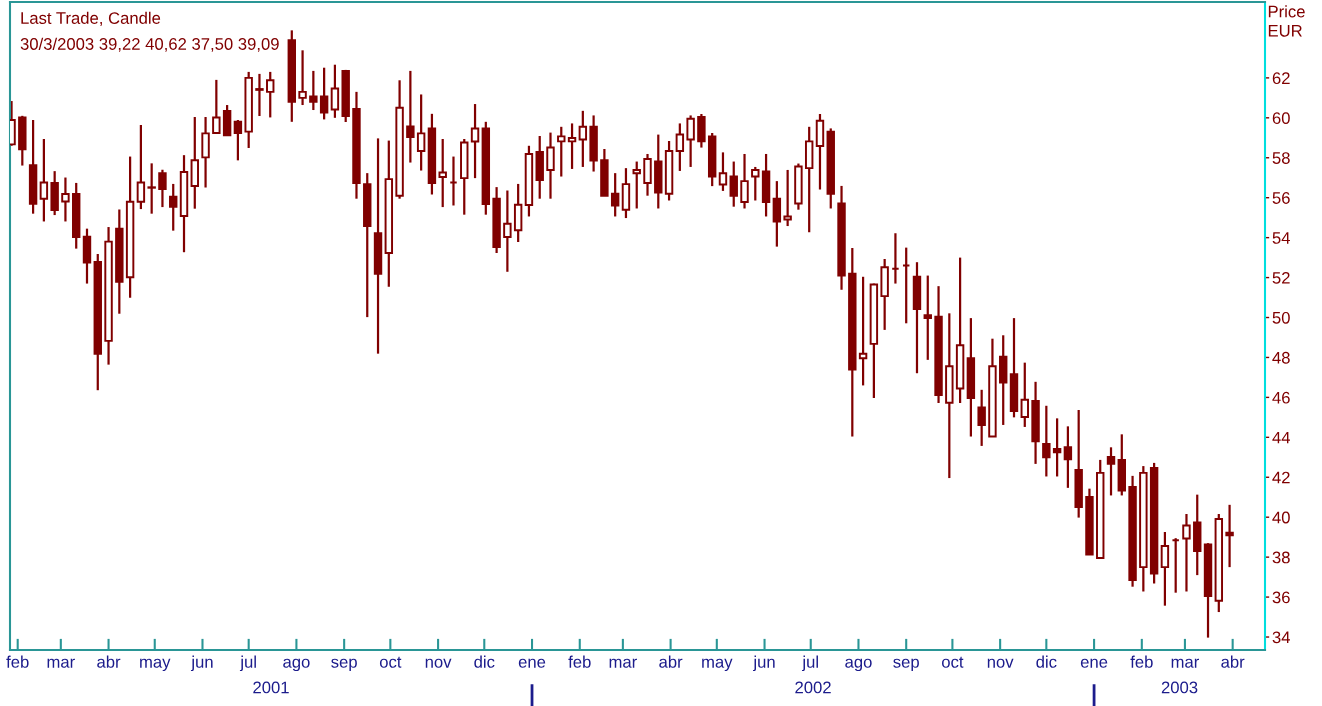  Describe the element at coordinates (1281, 597) in the screenshot. I see `y-tick-label: 36` at that location.